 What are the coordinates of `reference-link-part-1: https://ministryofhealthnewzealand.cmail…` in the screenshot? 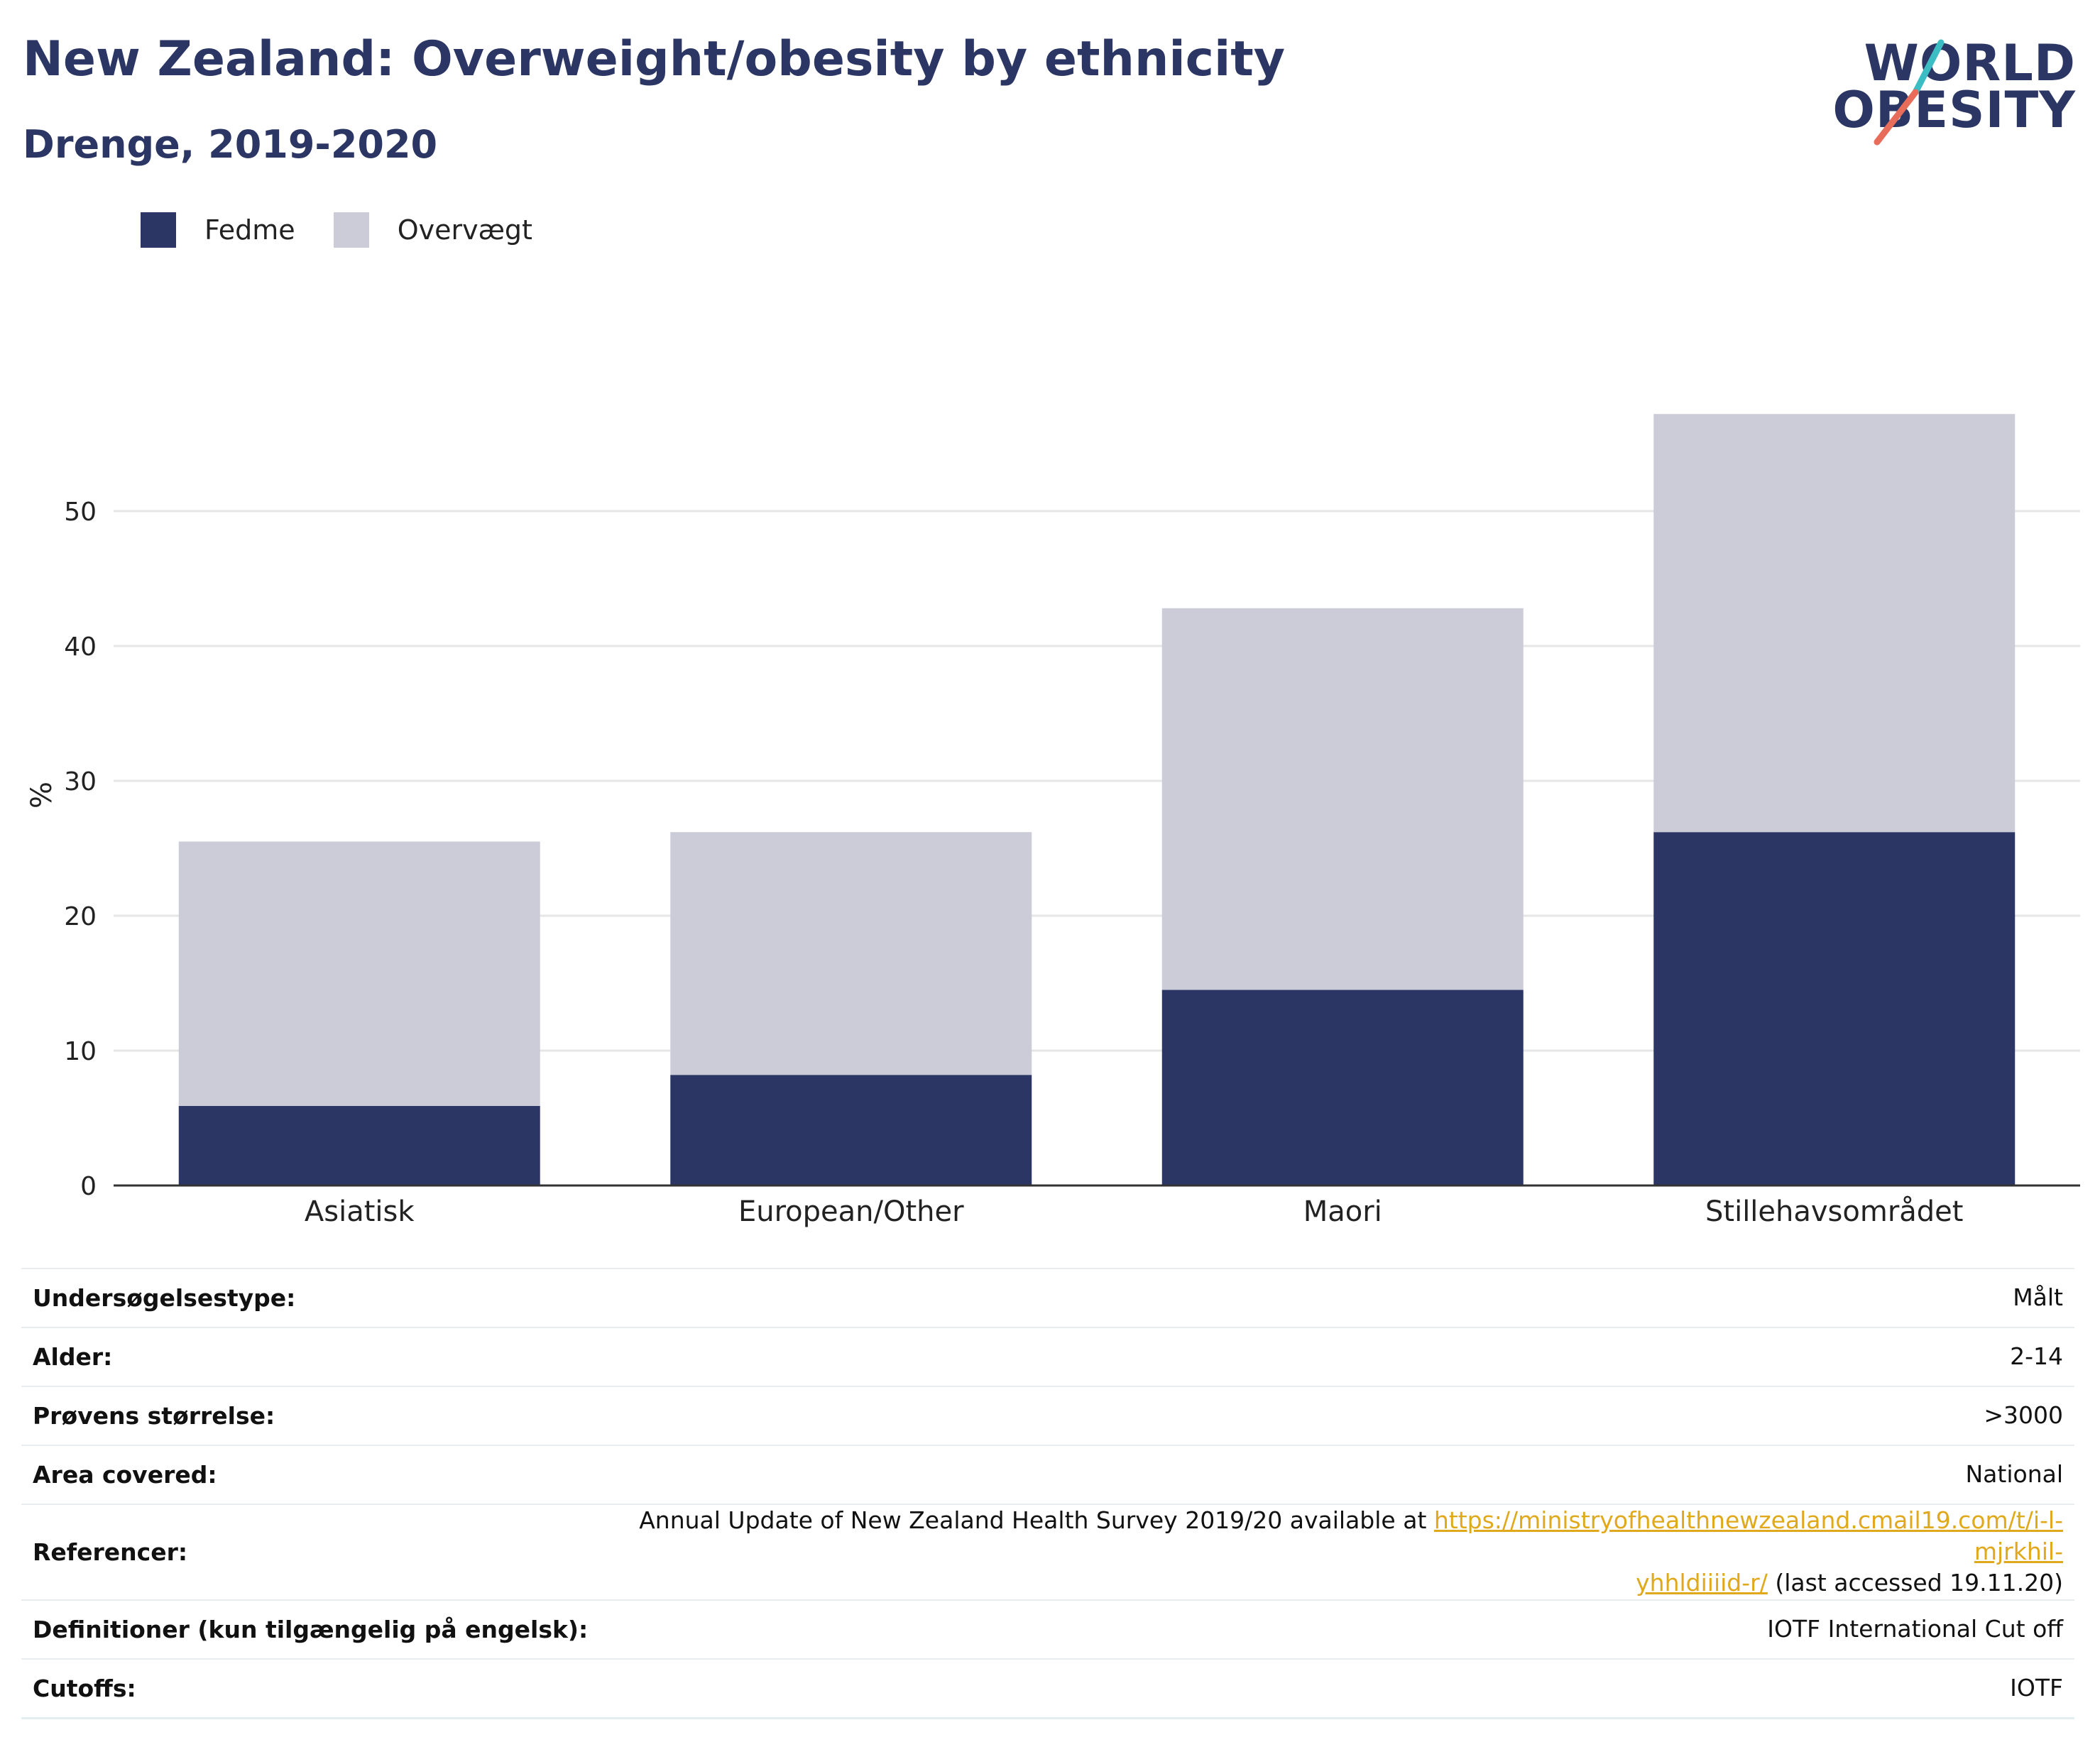 It's located at (1748, 1536).